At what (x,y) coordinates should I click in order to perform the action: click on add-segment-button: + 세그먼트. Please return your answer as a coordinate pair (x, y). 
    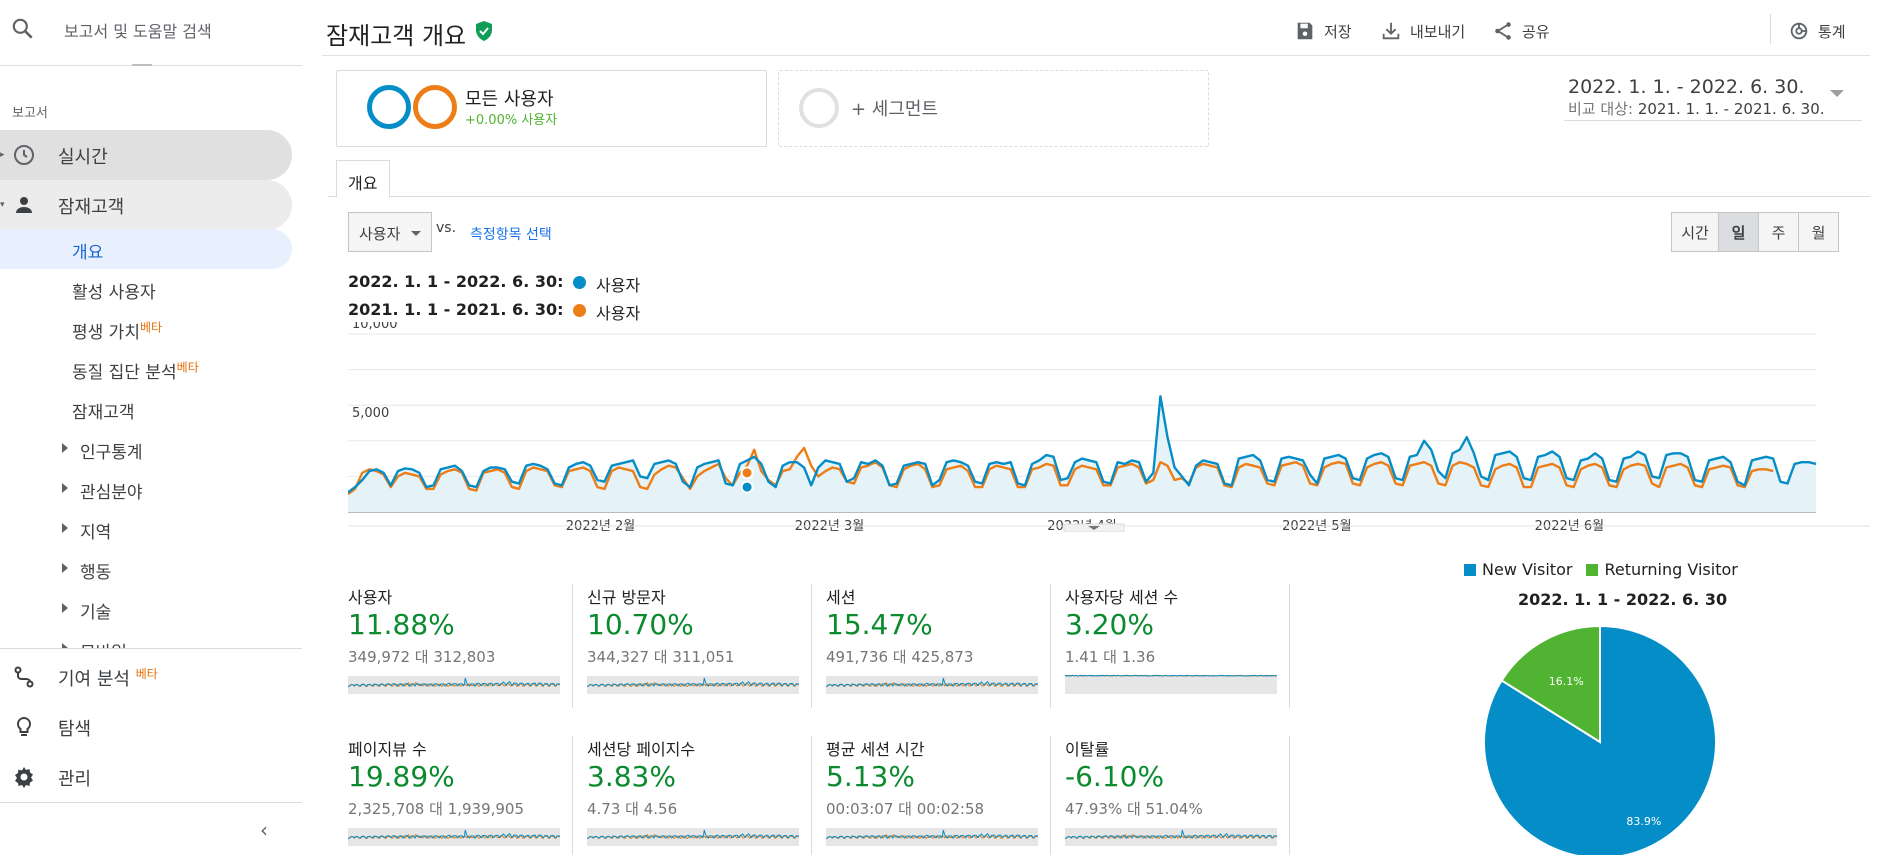
    Looking at the image, I should click on (993, 108).